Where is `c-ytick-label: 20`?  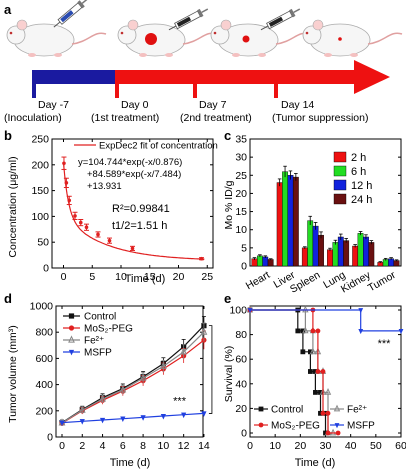 c-ytick-label: 20 is located at coordinates (241, 194).